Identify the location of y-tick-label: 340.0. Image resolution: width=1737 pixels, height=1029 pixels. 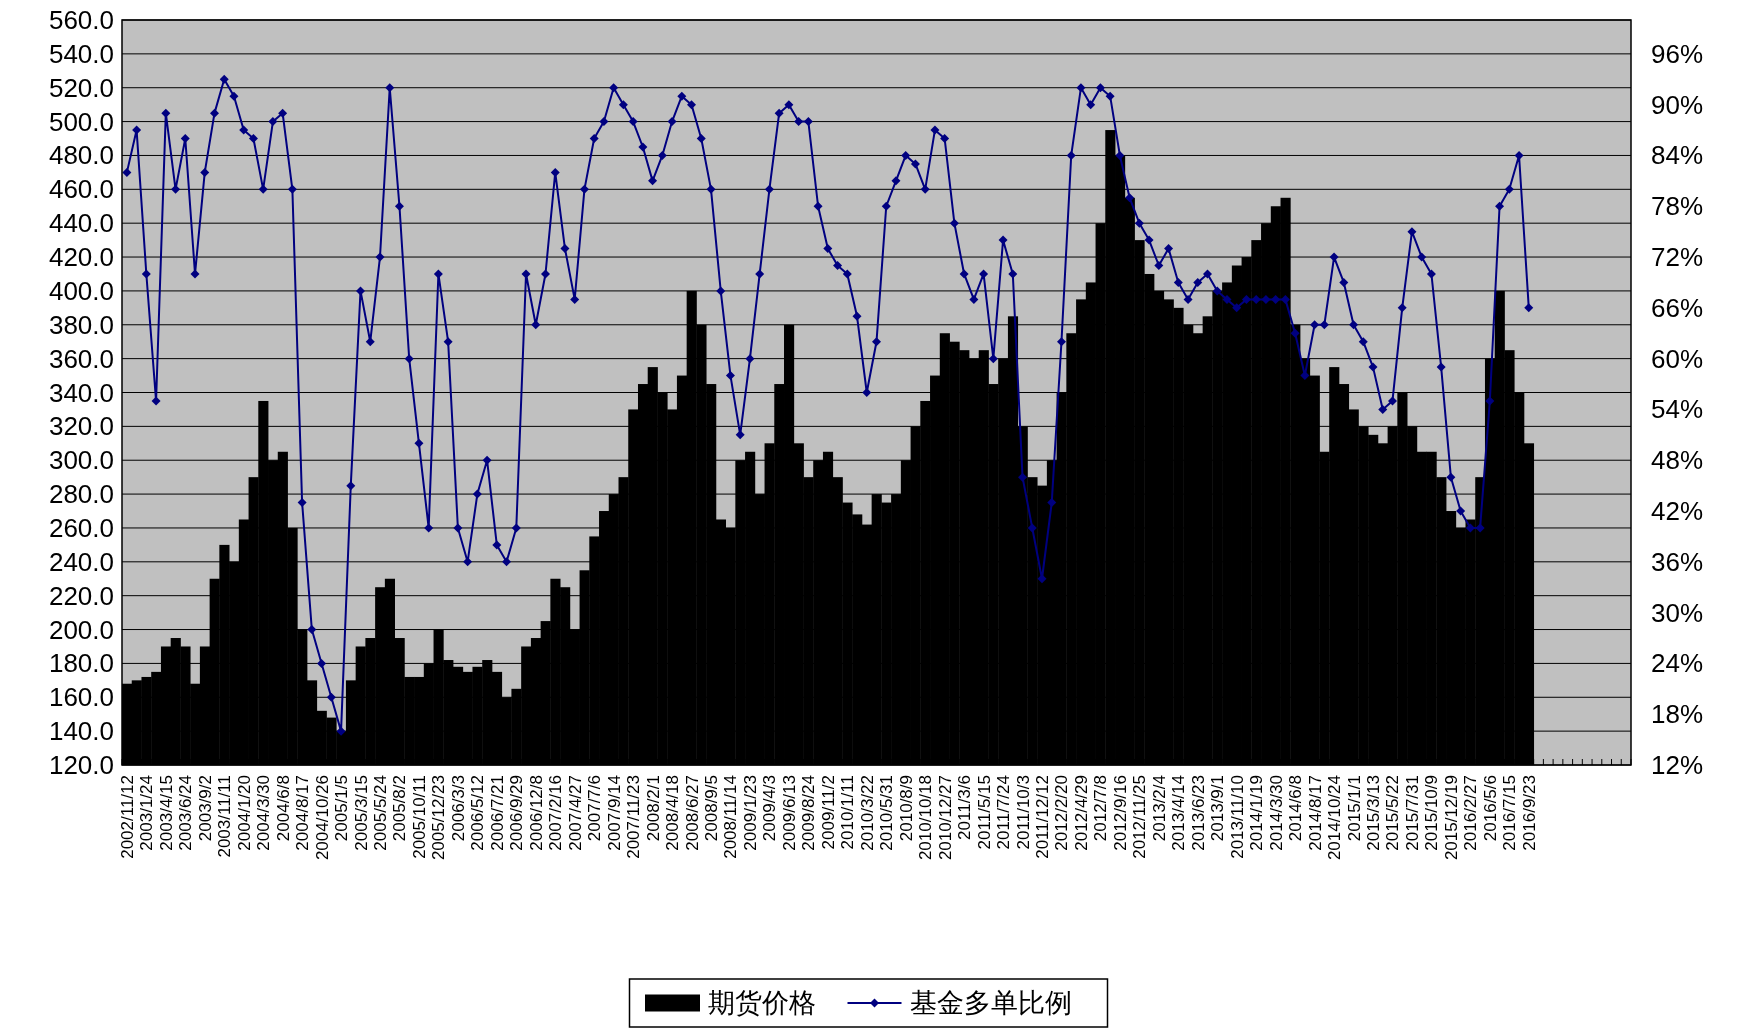
(81, 392).